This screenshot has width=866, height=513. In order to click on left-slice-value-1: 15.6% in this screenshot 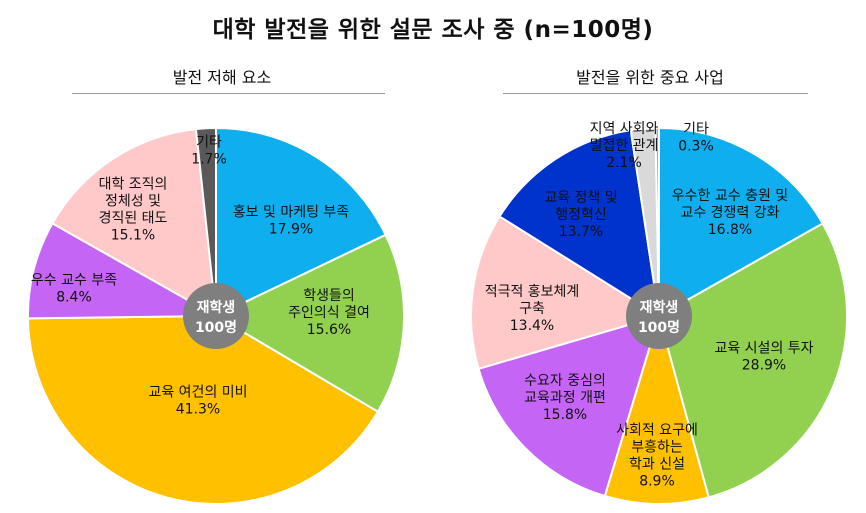, I will do `click(329, 330)`.